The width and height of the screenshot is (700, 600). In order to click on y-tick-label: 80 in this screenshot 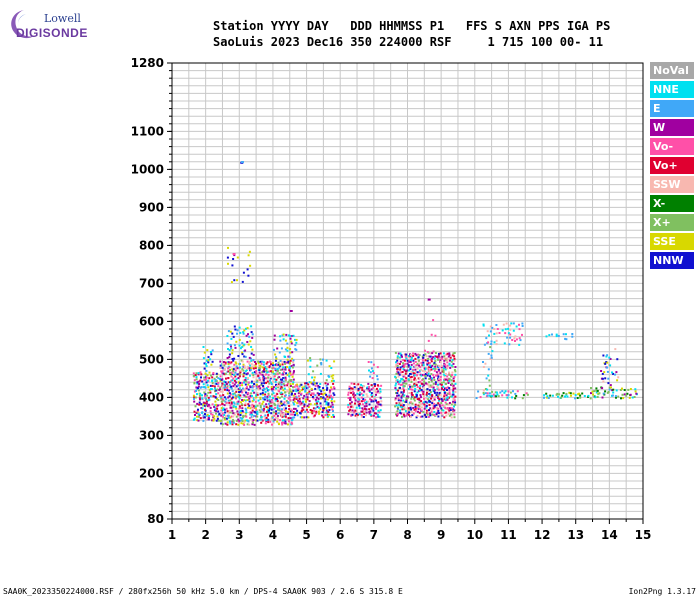, I will do `click(155, 519)`.